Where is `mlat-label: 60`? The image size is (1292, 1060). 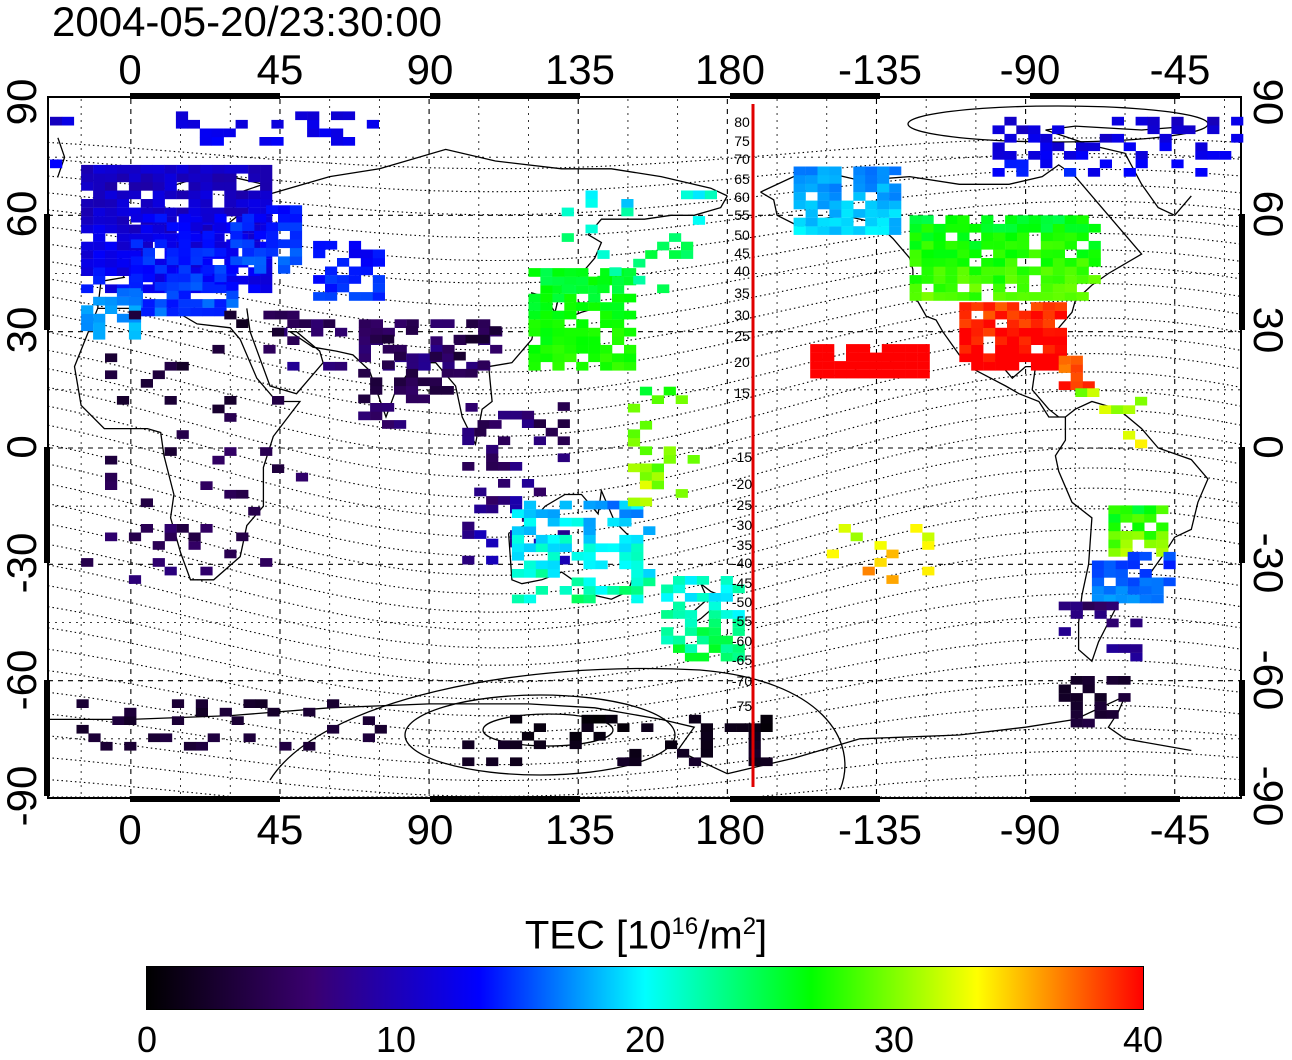
mlat-label: 60 is located at coordinates (742, 197).